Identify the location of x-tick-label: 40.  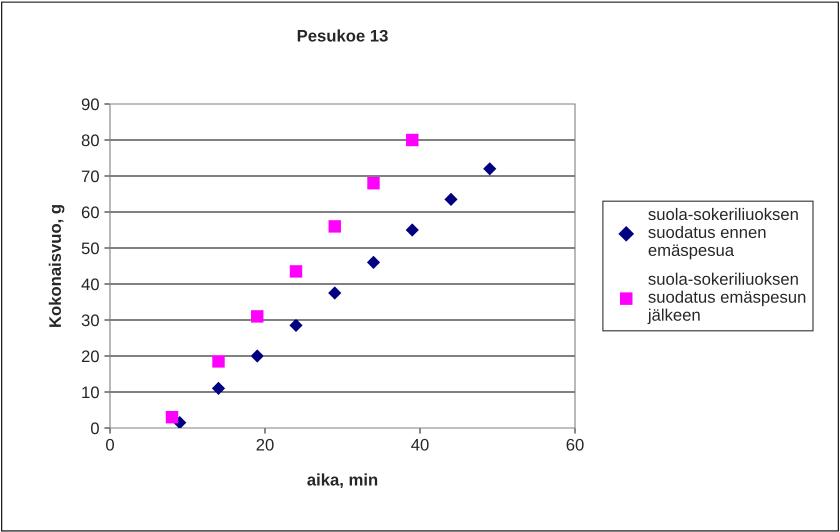
(420, 444).